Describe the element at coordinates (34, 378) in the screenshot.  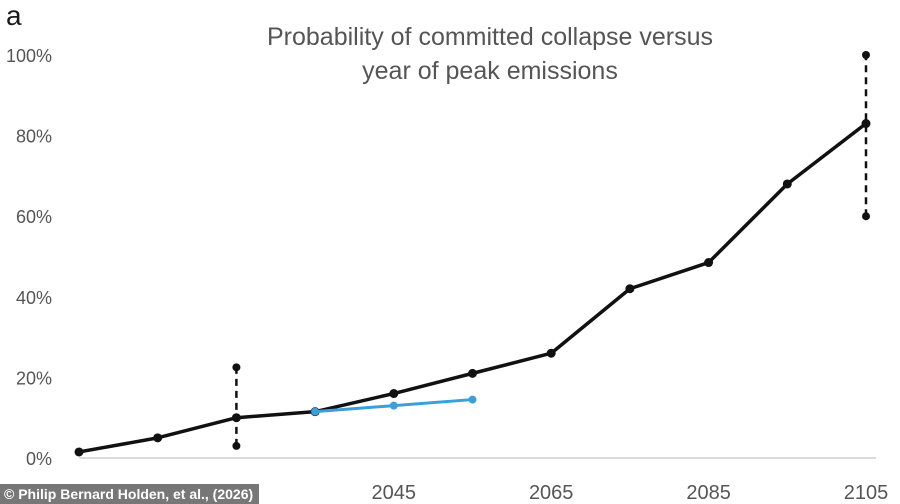
I see `y-tick-label: 20%` at that location.